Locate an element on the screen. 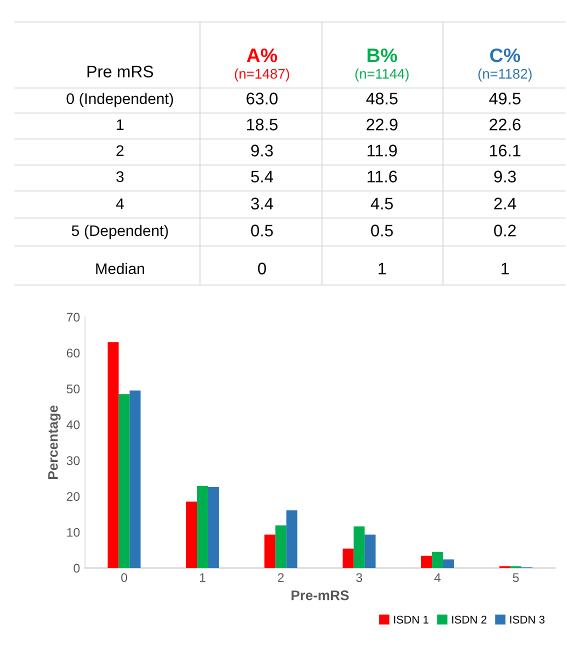 The height and width of the screenshot is (665, 567). text: 5.4 is located at coordinates (262, 176).